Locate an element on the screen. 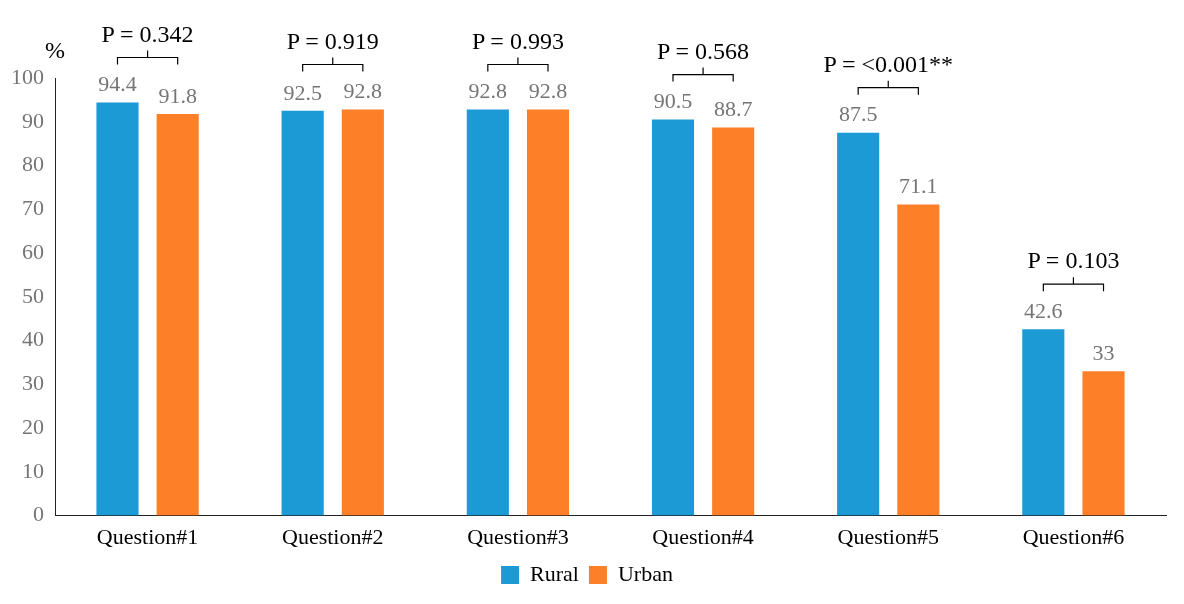 The image size is (1184, 604). data-label: 87.5 is located at coordinates (858, 114).